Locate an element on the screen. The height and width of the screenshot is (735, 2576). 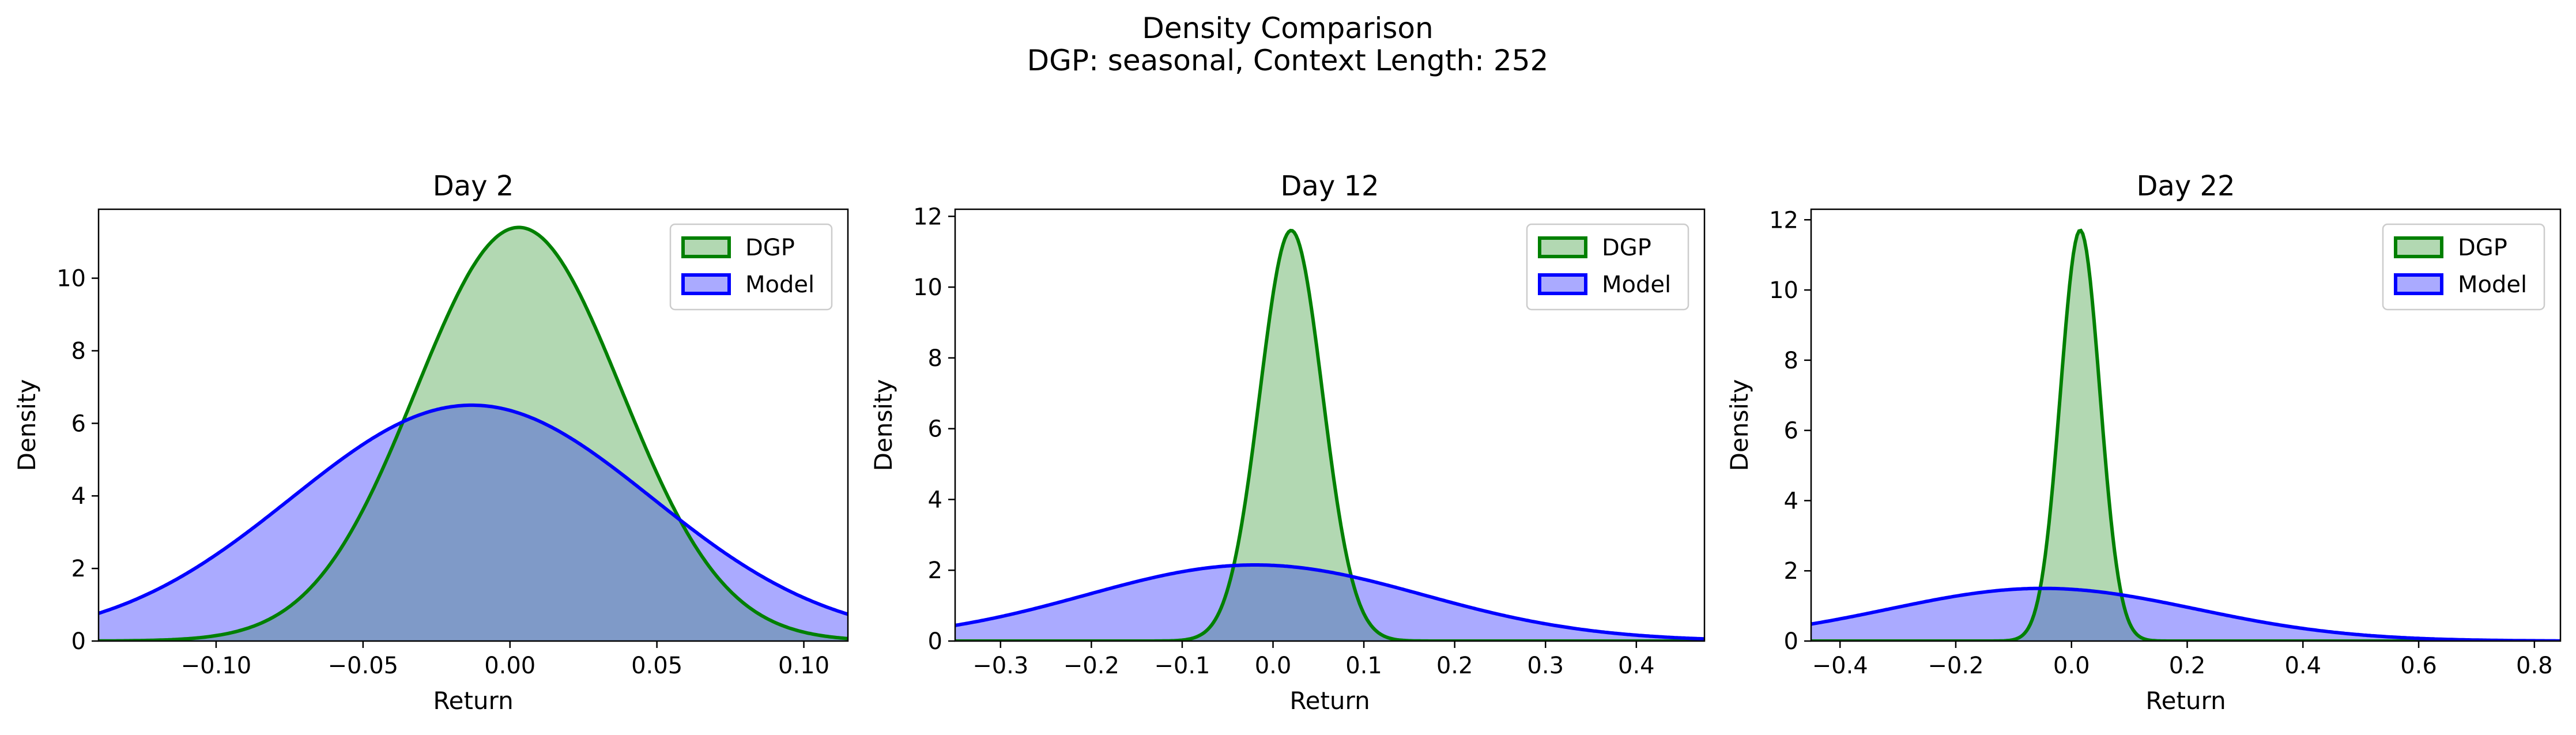
figure-title: Density Comparison is located at coordinates (1287, 28).